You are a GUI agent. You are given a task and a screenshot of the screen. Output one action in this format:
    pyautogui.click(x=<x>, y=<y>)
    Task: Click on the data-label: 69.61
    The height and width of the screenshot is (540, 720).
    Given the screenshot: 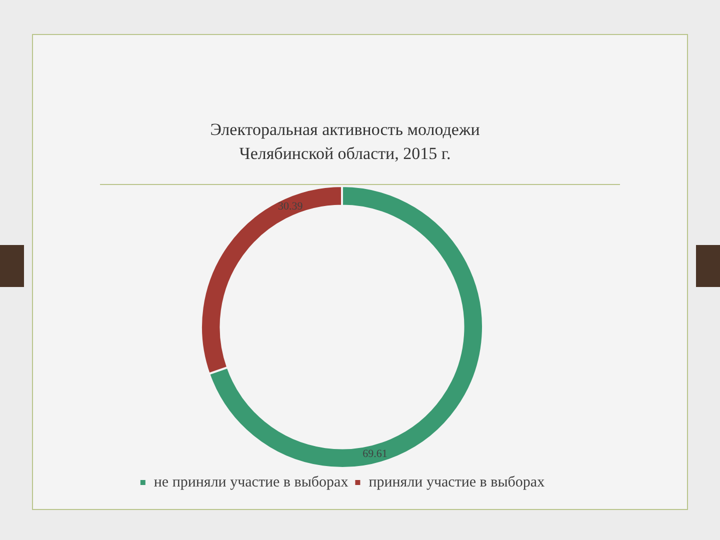 What is the action you would take?
    pyautogui.click(x=375, y=454)
    